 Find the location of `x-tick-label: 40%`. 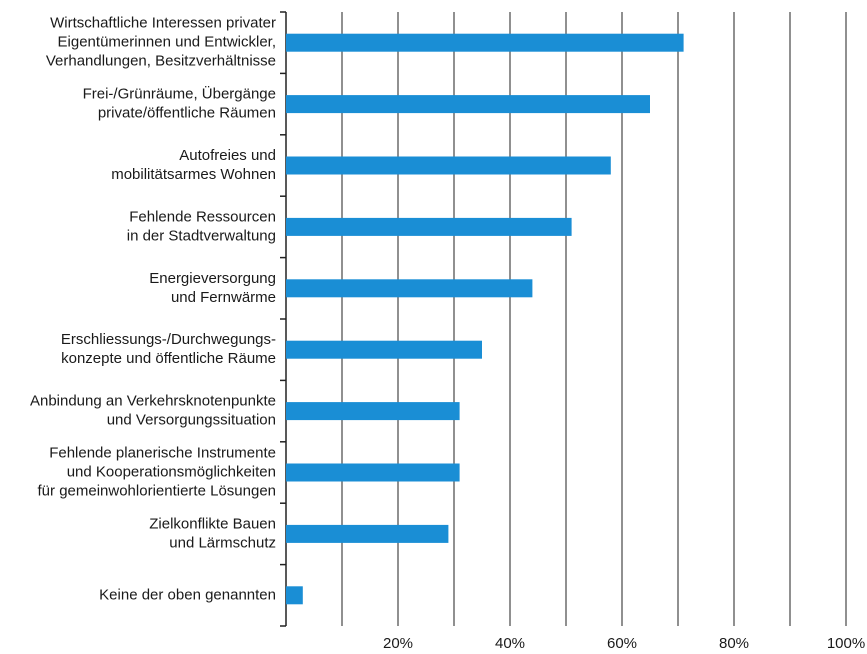

x-tick-label: 40% is located at coordinates (510, 643).